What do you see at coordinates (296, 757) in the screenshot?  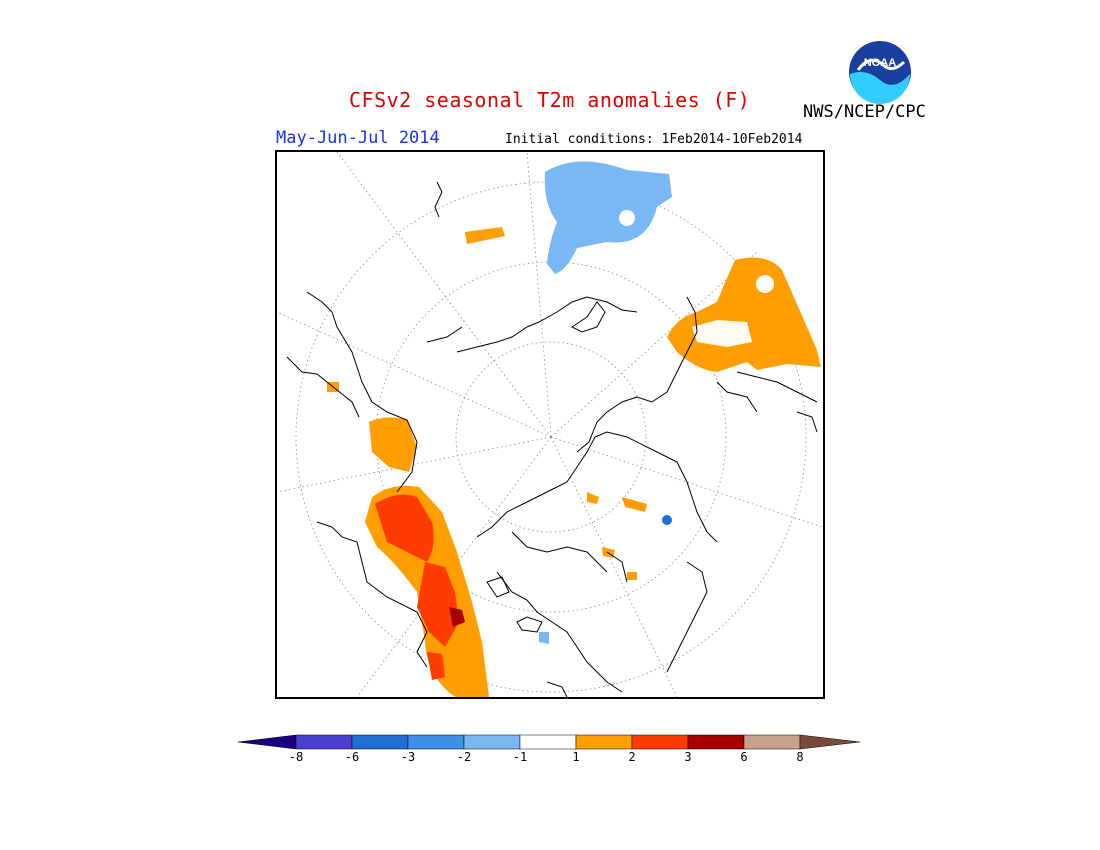 I see `colorbar-label: -8` at bounding box center [296, 757].